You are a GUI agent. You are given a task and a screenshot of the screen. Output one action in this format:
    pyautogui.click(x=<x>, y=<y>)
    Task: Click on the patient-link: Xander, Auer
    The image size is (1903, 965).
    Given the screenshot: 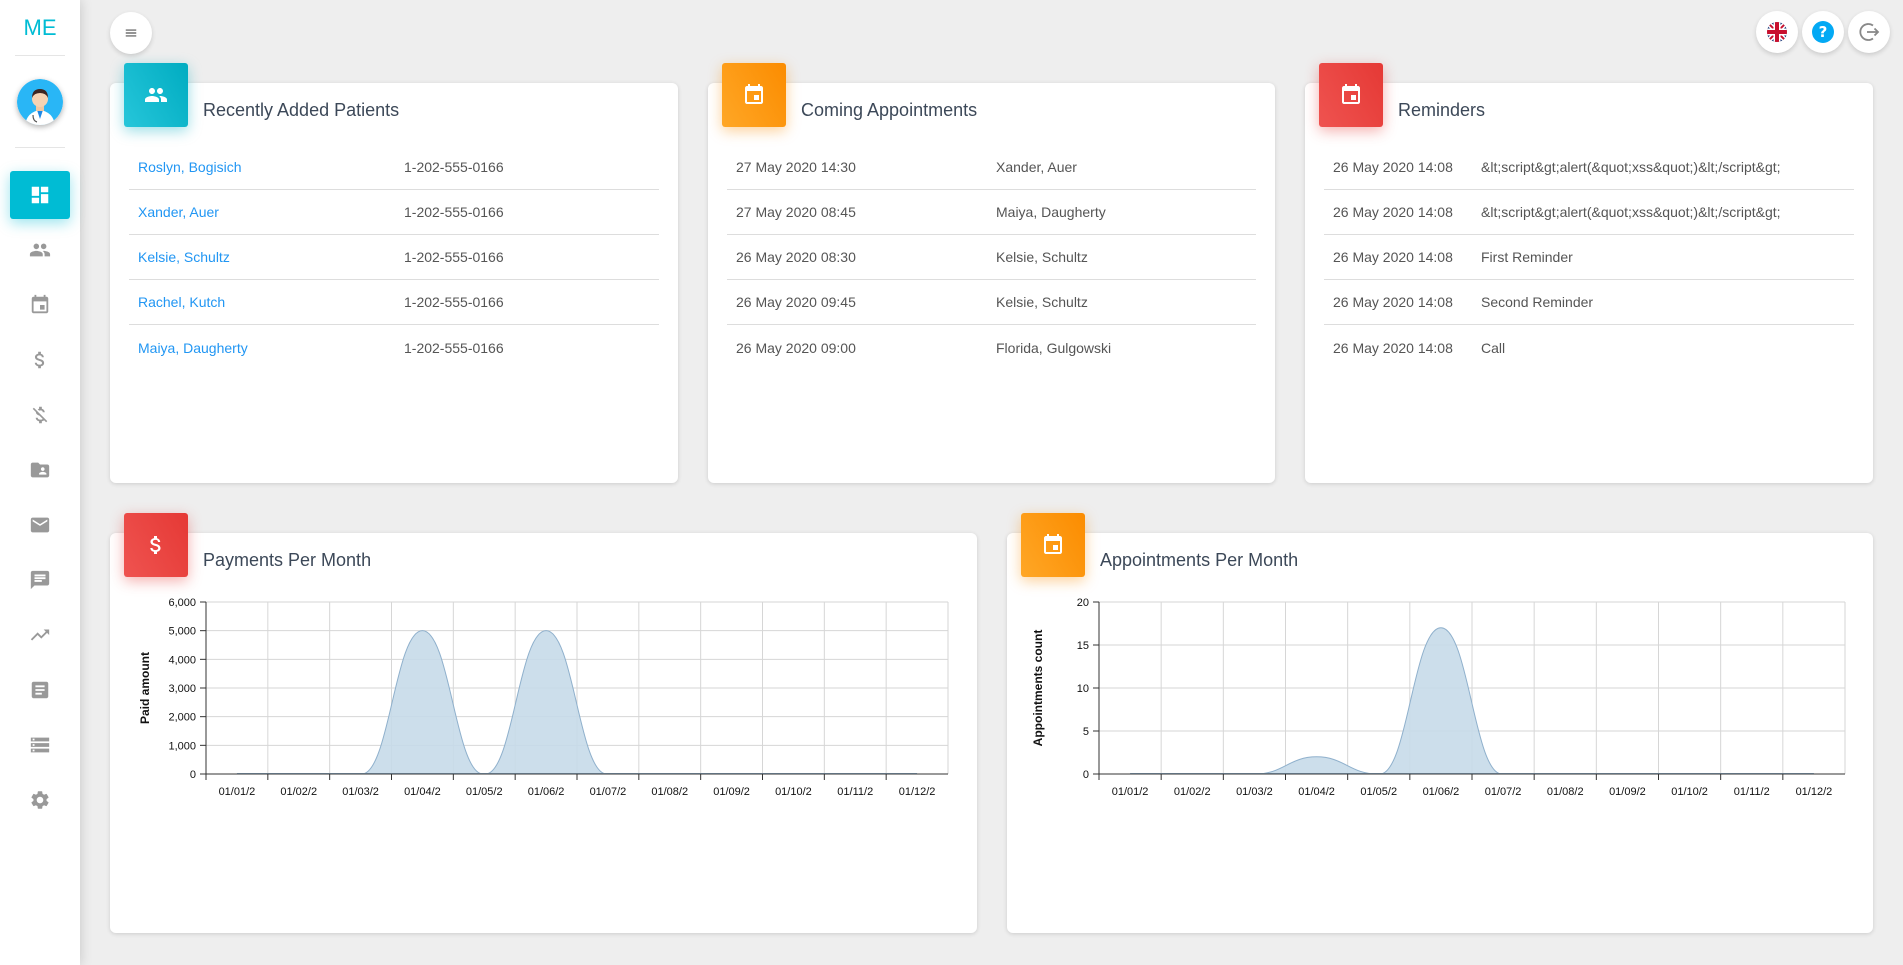 What is the action you would take?
    pyautogui.click(x=178, y=212)
    